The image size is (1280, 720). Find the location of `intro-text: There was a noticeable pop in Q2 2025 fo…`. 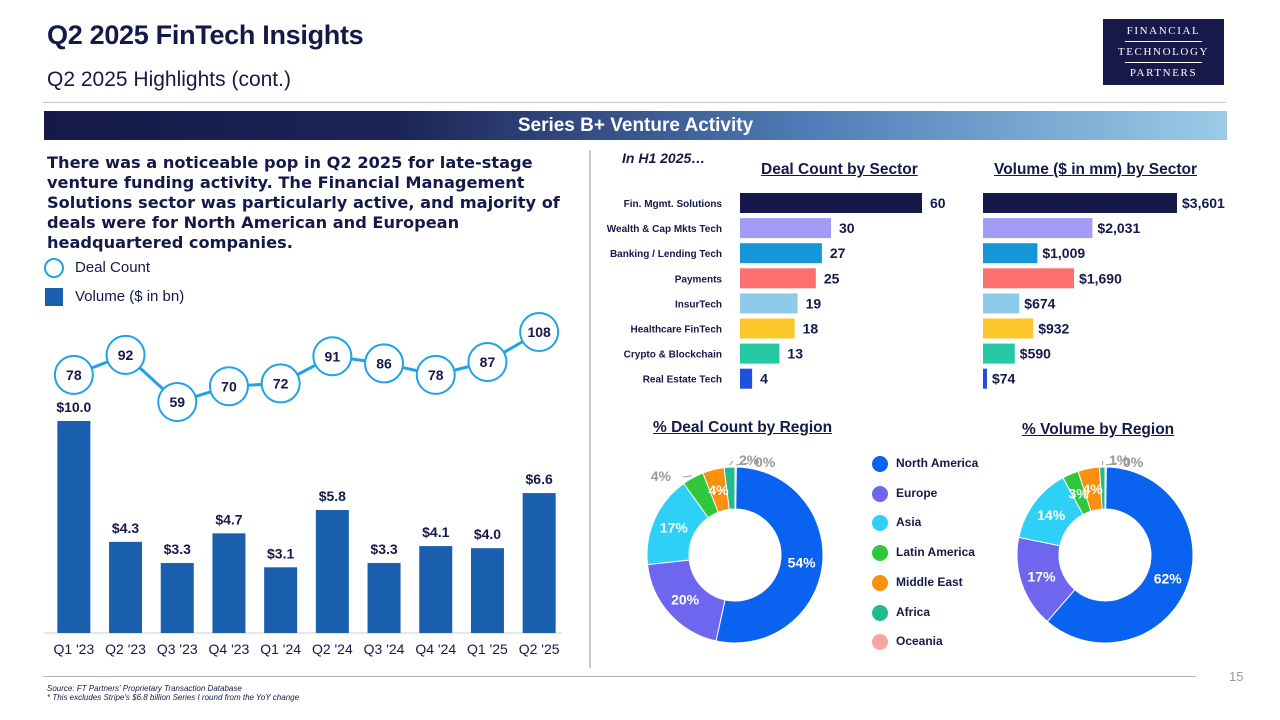

intro-text: There was a noticeable pop in Q2 2025 fo… is located at coordinates (303, 202).